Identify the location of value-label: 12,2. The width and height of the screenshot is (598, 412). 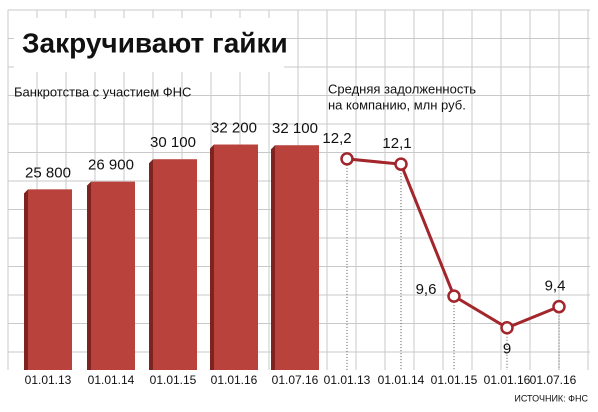
(336, 138).